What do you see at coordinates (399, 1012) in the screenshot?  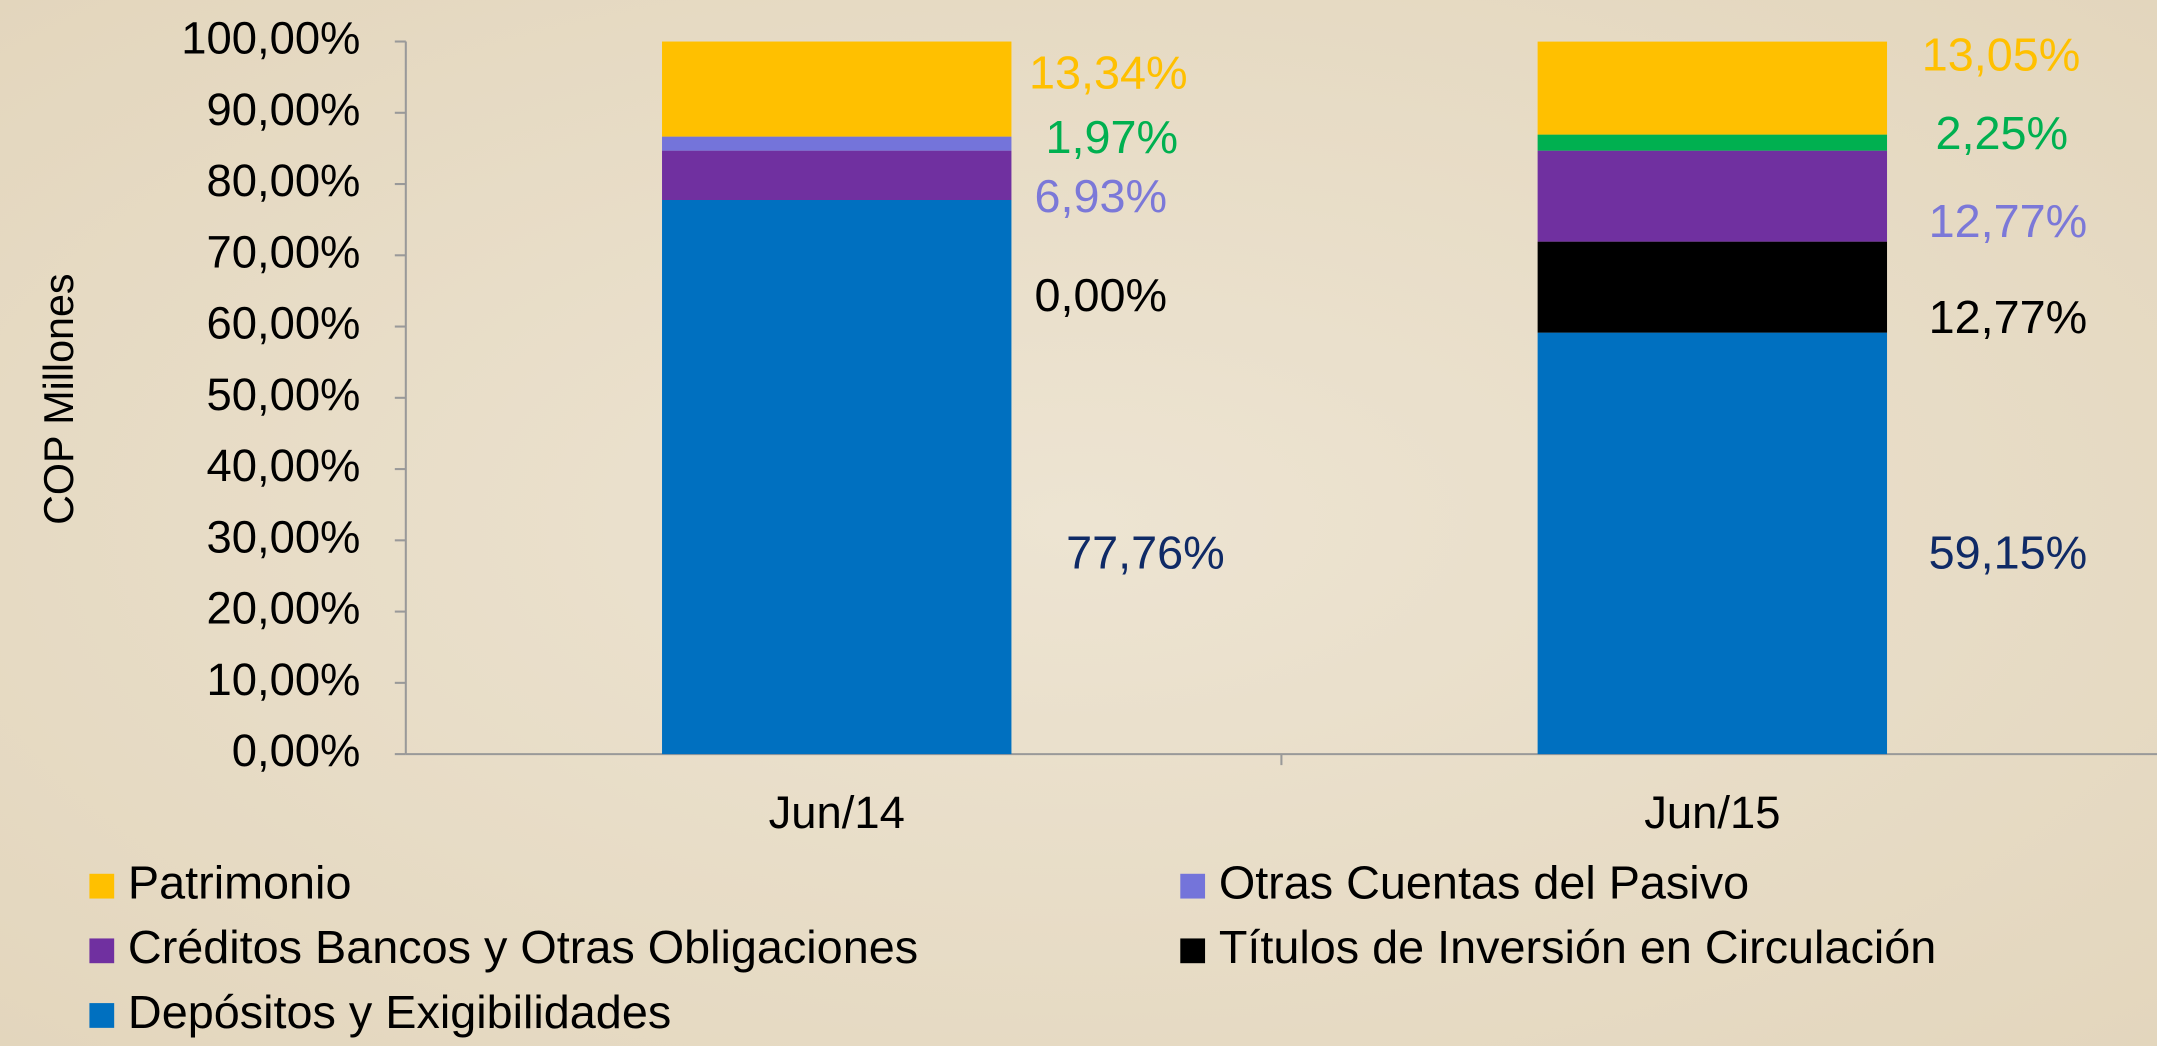 I see `legend-label: Depósitos y Exigibilidades` at bounding box center [399, 1012].